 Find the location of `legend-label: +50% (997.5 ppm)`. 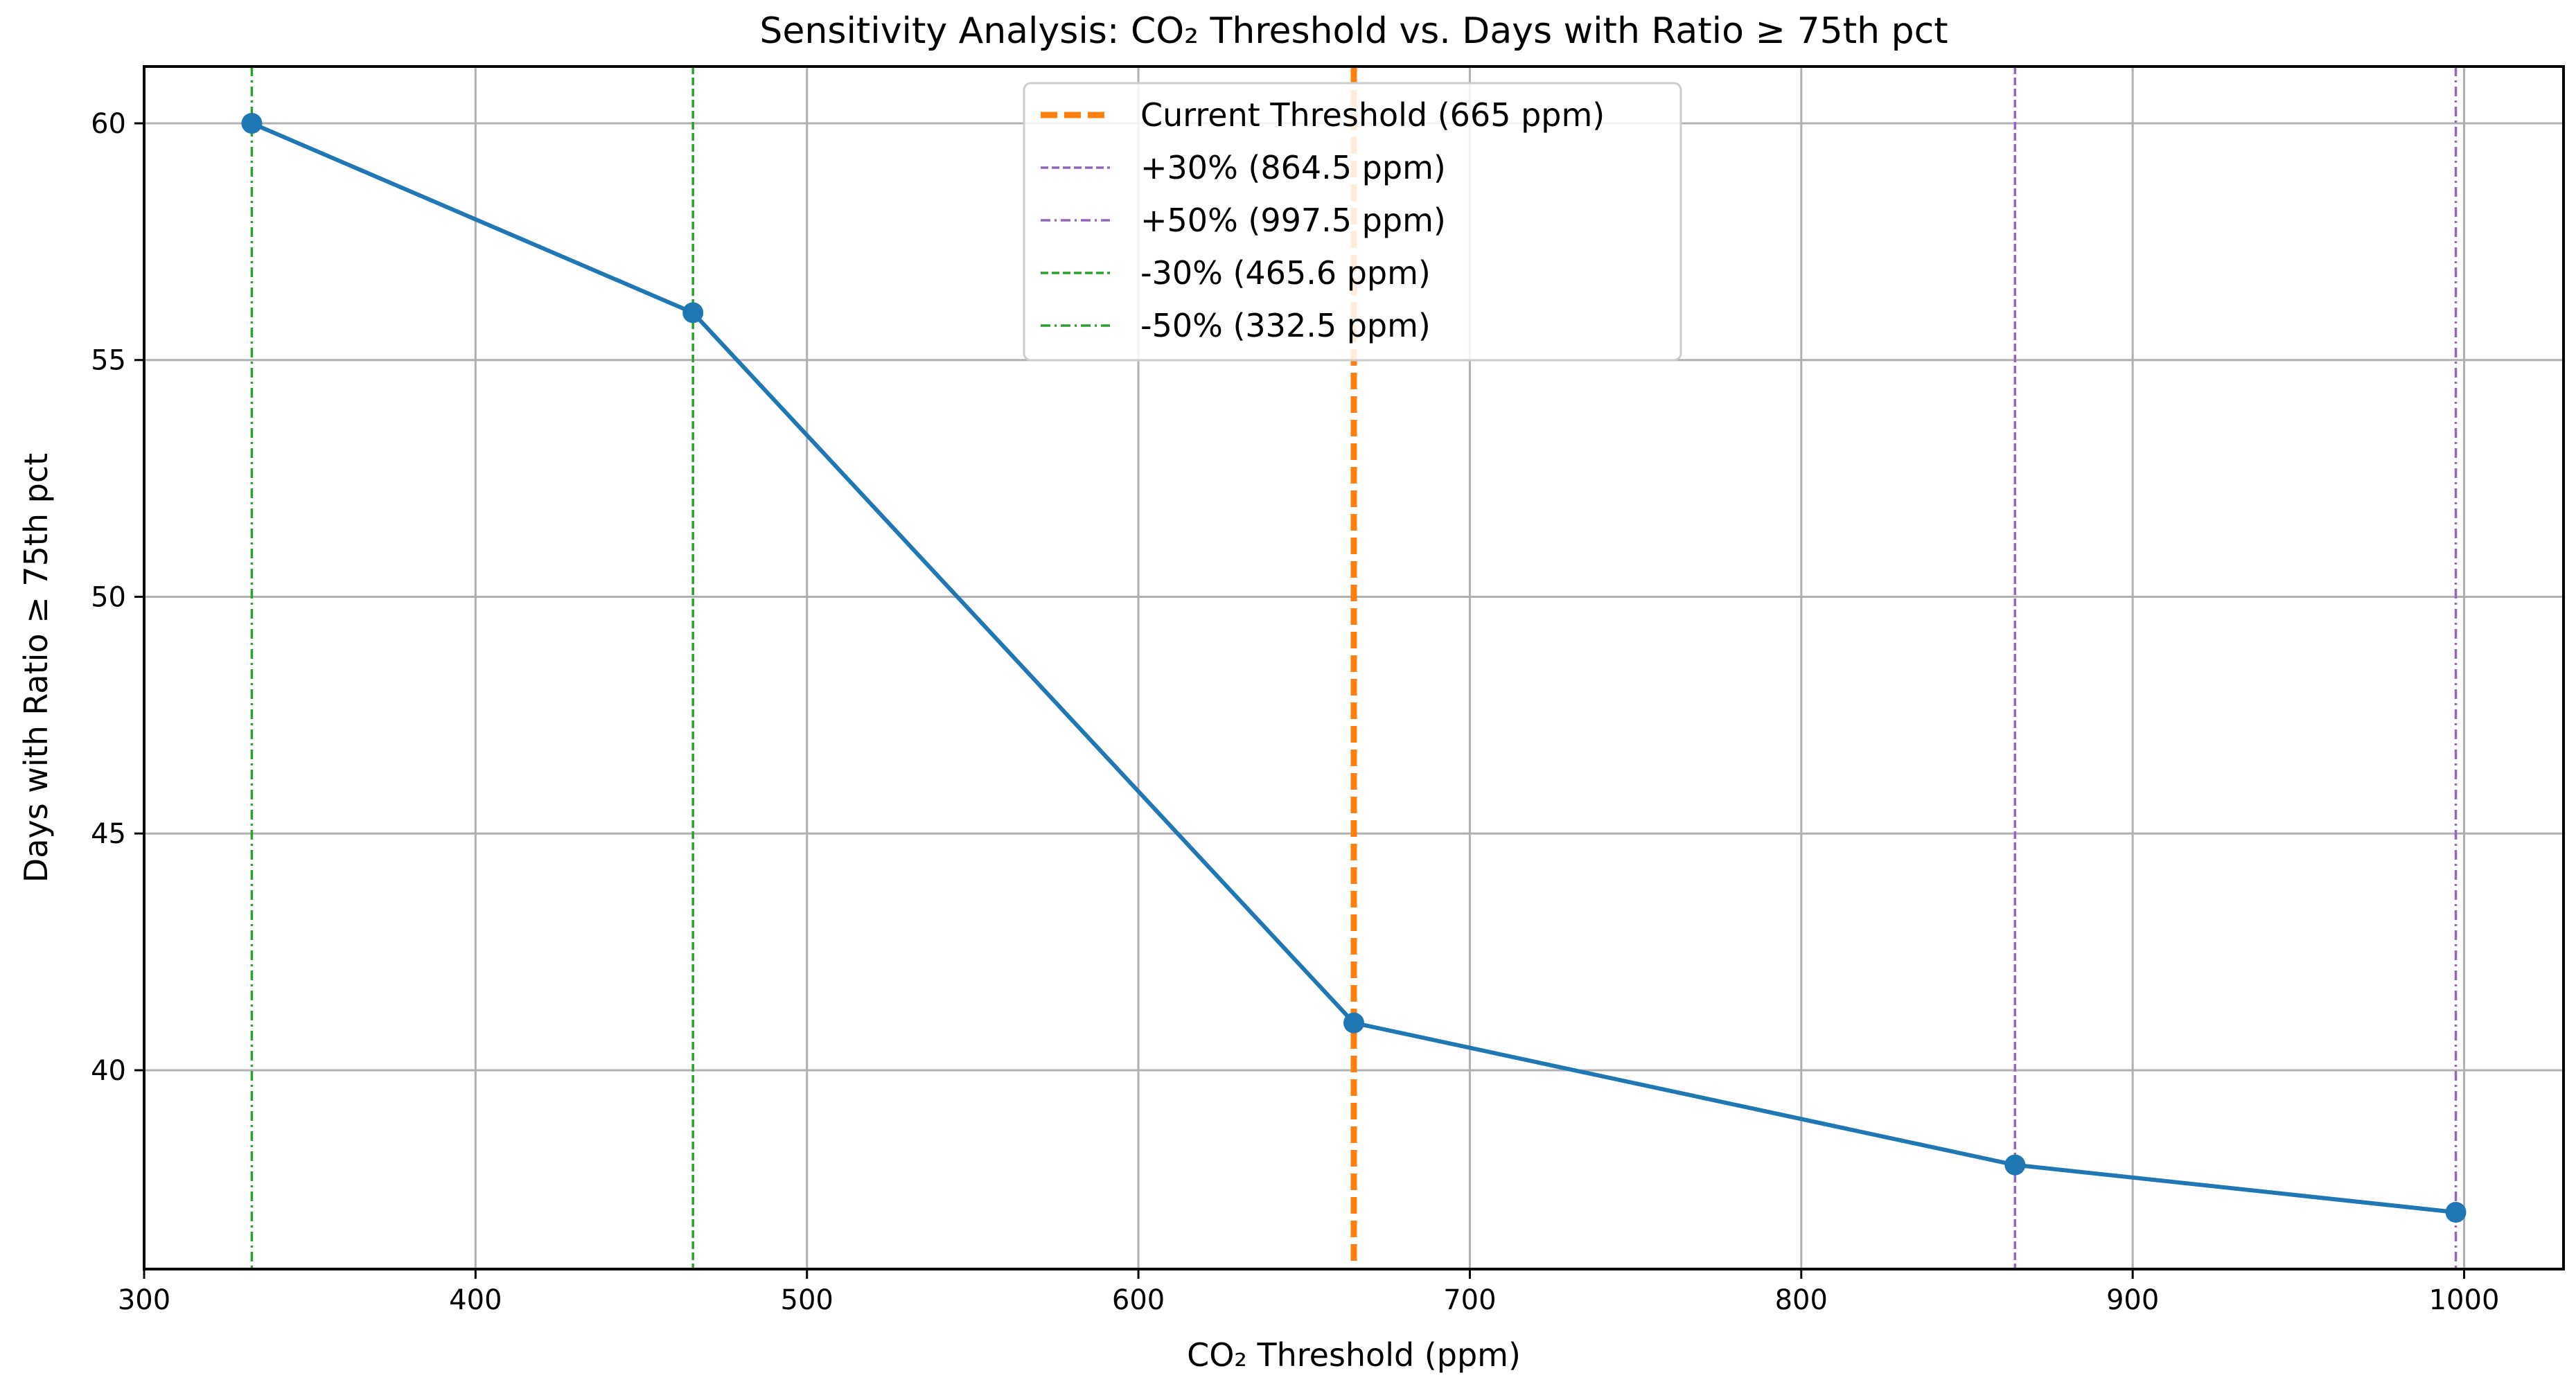

legend-label: +50% (997.5 ppm) is located at coordinates (1293, 221).